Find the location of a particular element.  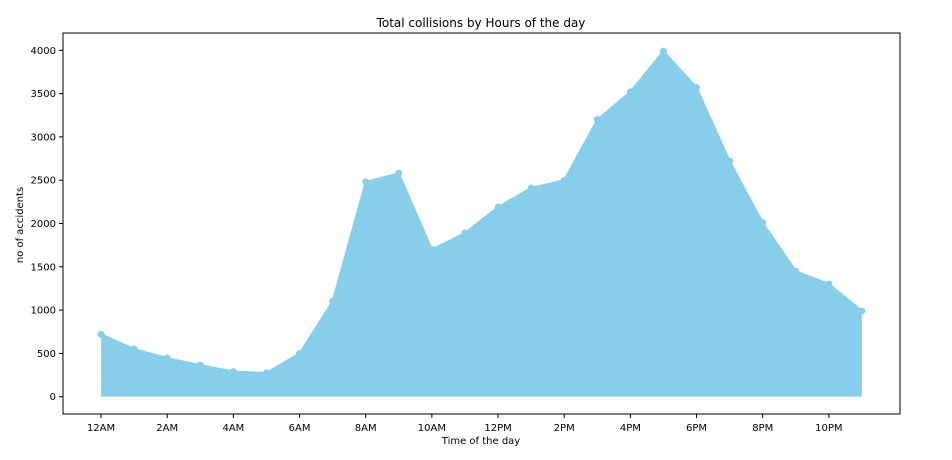

y-tick-label: 3000 is located at coordinates (43, 137).